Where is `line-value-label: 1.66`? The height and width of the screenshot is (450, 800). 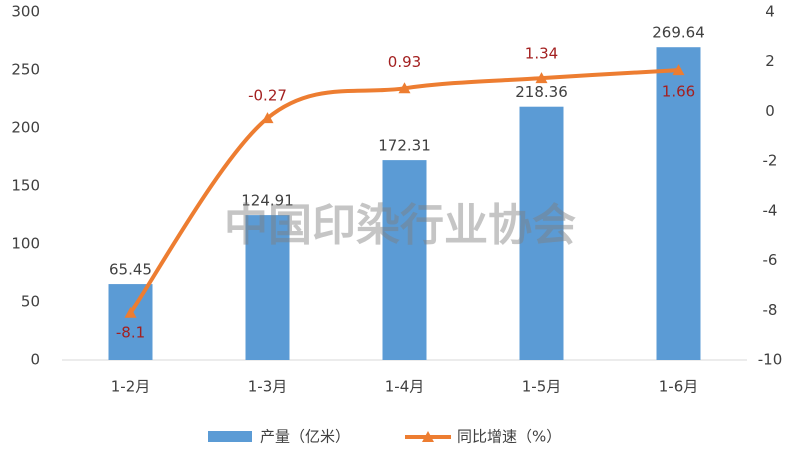
line-value-label: 1.66 is located at coordinates (678, 92).